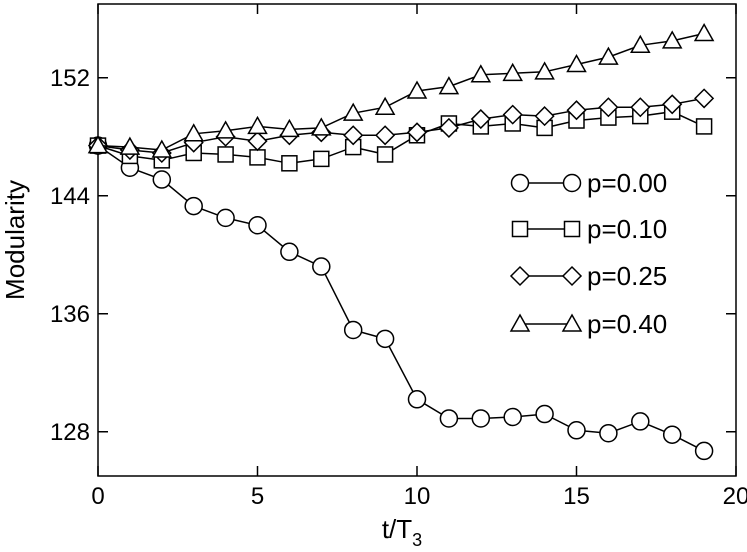 The width and height of the screenshot is (747, 552). Describe the element at coordinates (70, 432) in the screenshot. I see `y-tick-label: 128` at that location.